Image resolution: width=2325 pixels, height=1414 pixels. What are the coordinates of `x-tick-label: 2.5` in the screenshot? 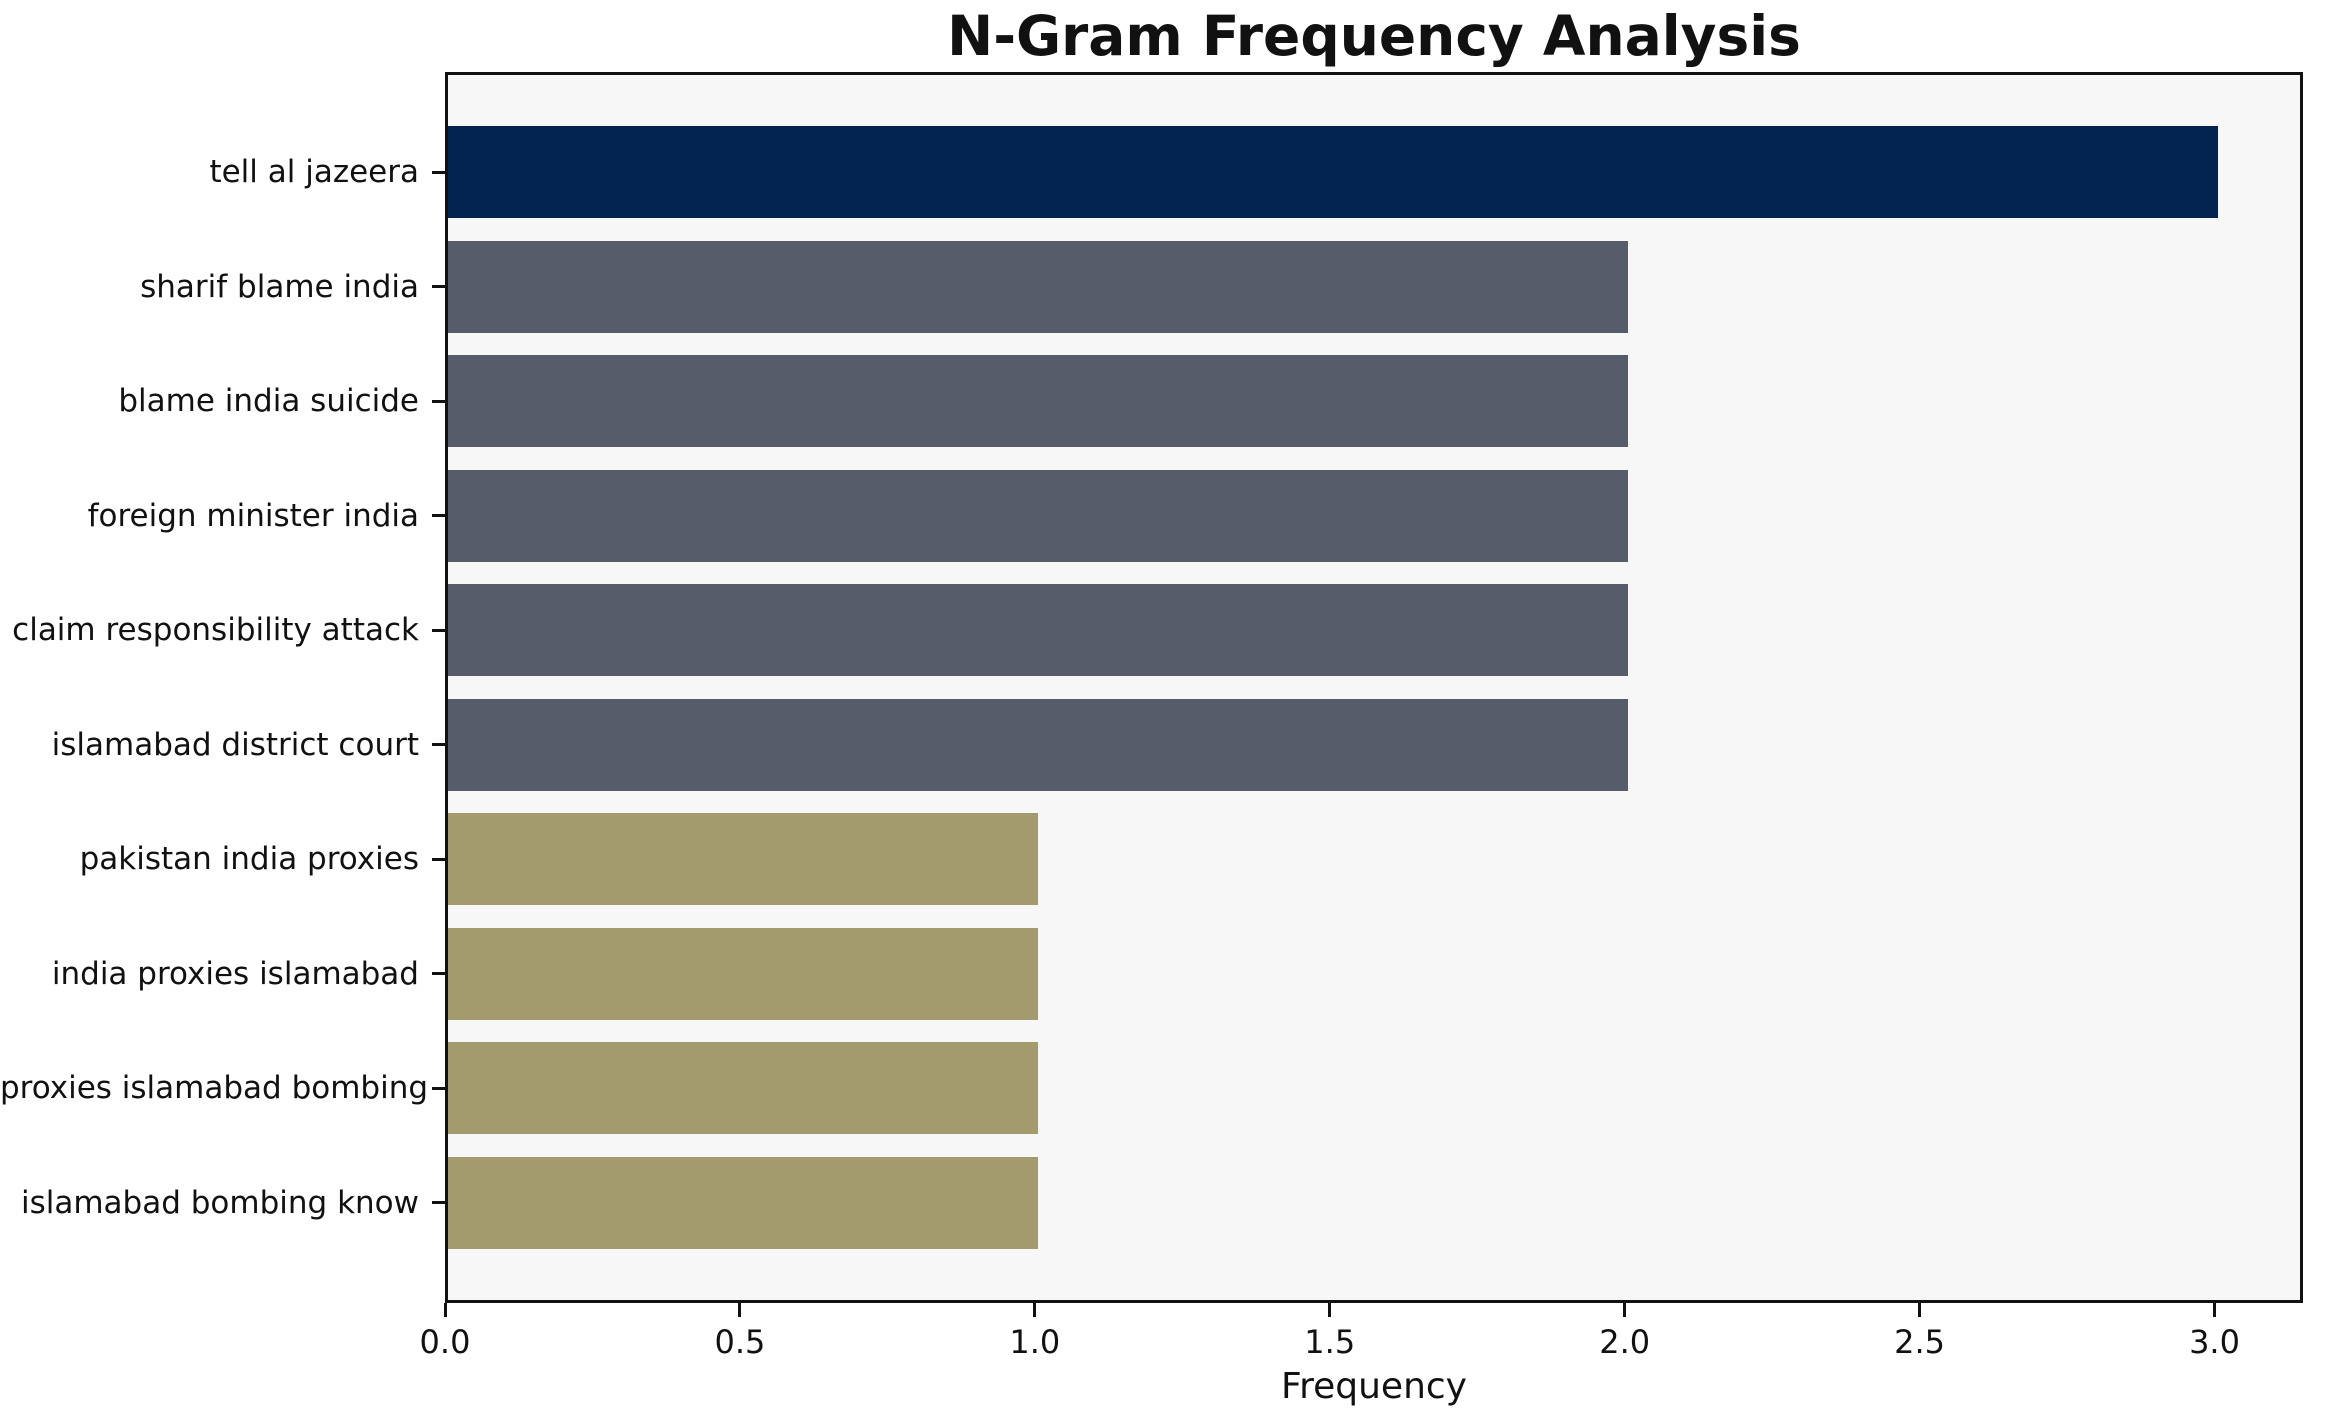 It's located at (1920, 1342).